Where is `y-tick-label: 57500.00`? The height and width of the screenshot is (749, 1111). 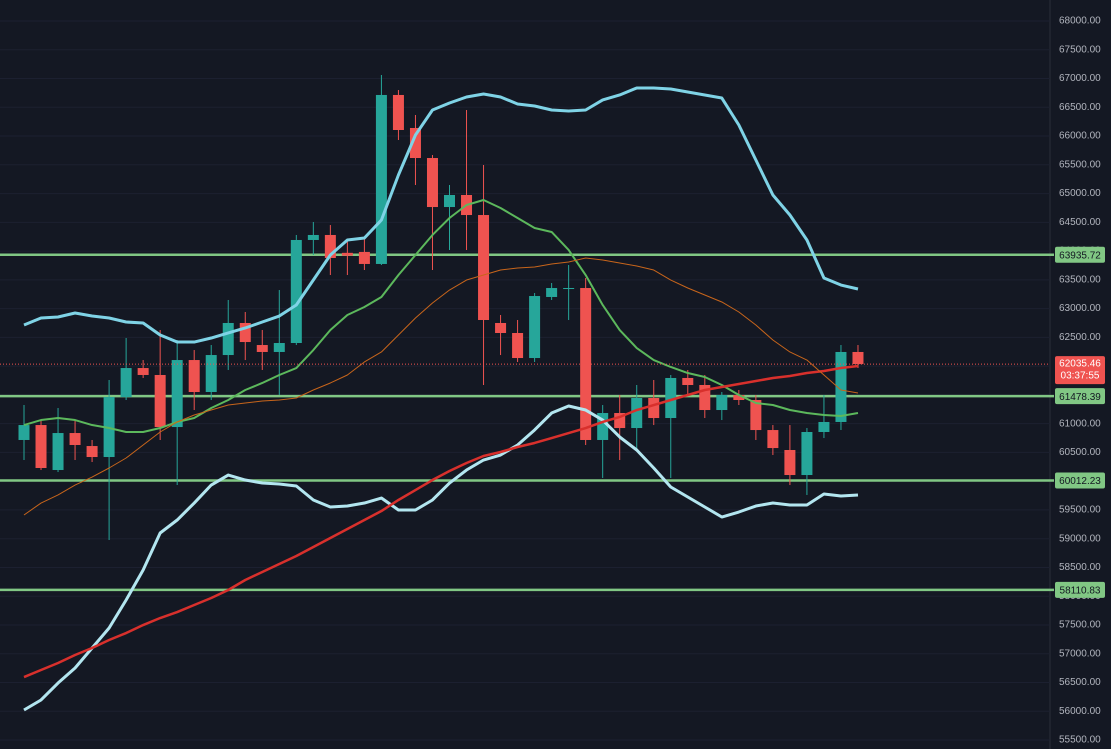 y-tick-label: 57500.00 is located at coordinates (1080, 625).